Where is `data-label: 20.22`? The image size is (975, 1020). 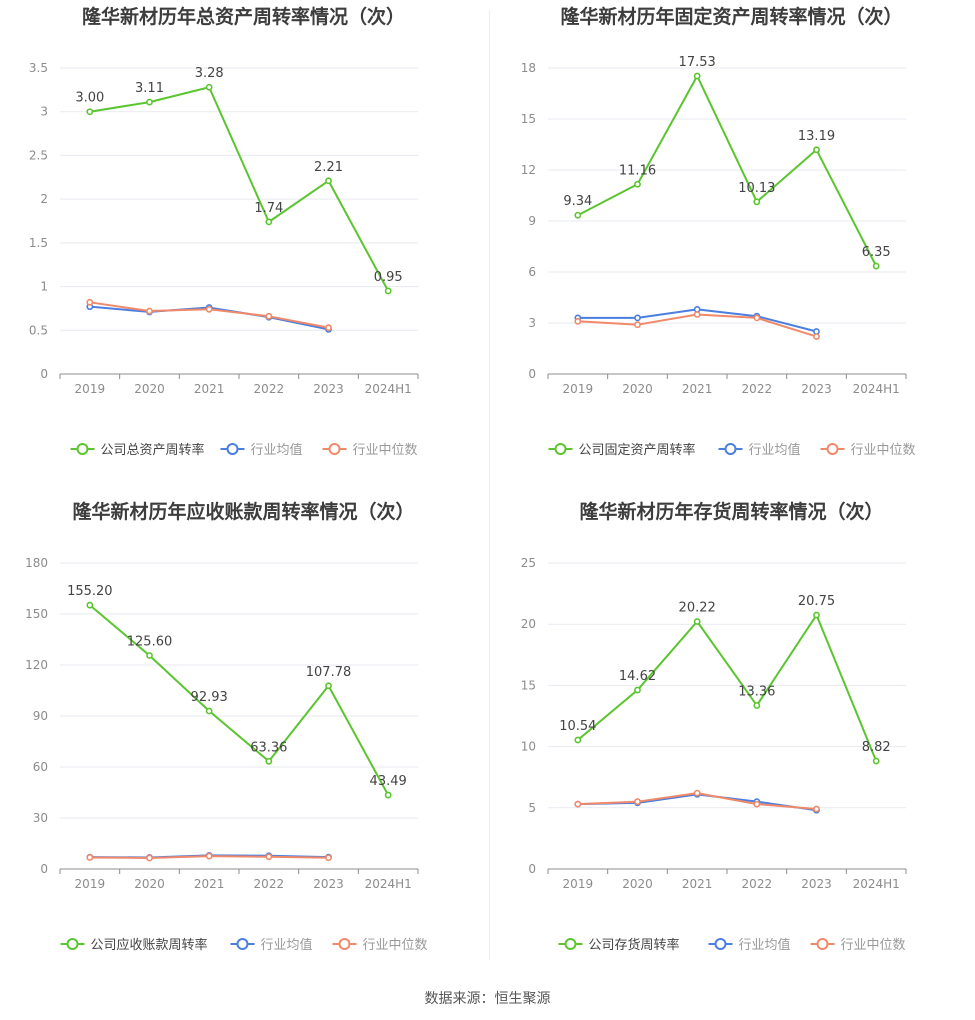 data-label: 20.22 is located at coordinates (697, 608).